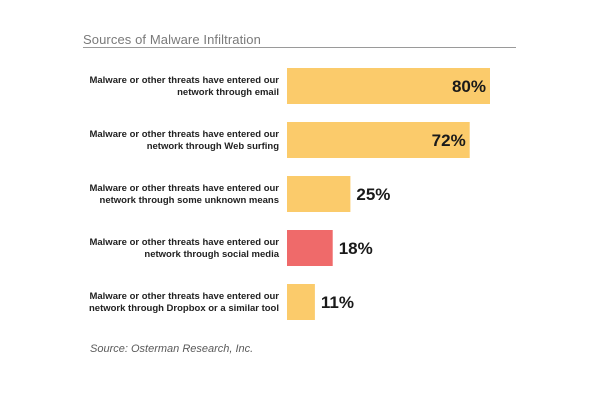 The width and height of the screenshot is (600, 405). What do you see at coordinates (449, 140) in the screenshot?
I see `value-label: 72%` at bounding box center [449, 140].